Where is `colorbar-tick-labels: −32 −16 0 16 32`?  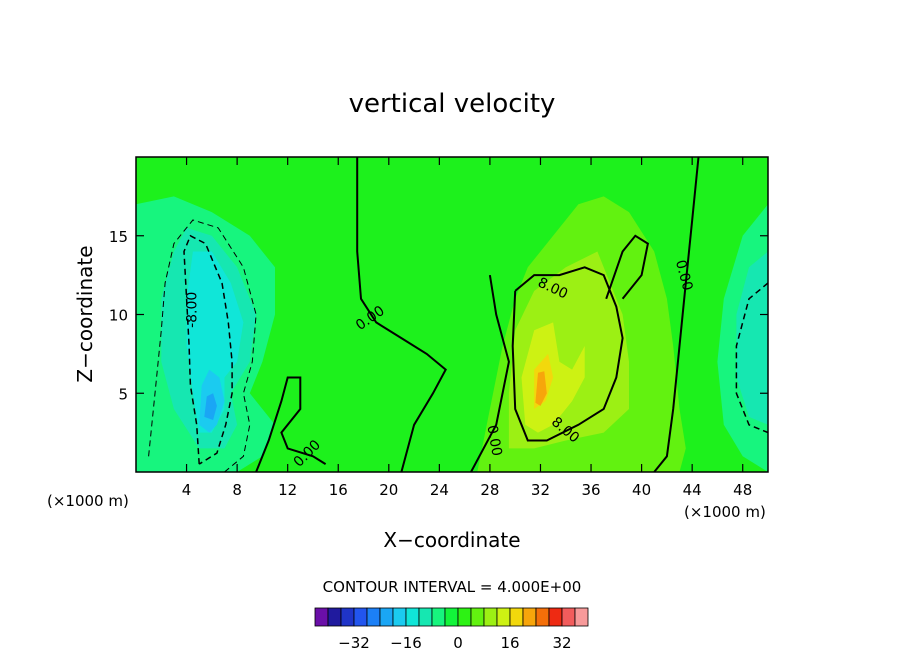
colorbar-tick-labels: −32 −16 0 16 32 is located at coordinates (454, 643).